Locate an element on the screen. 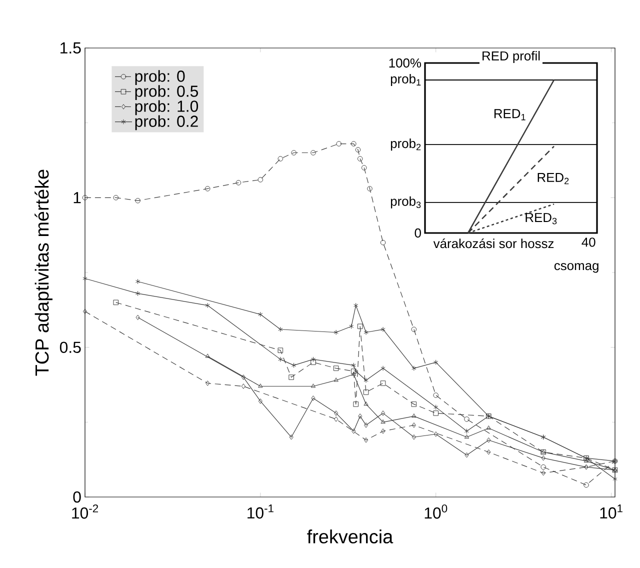 This screenshot has width=640, height=568. legend-label: prob: 1.0 is located at coordinates (166, 108).